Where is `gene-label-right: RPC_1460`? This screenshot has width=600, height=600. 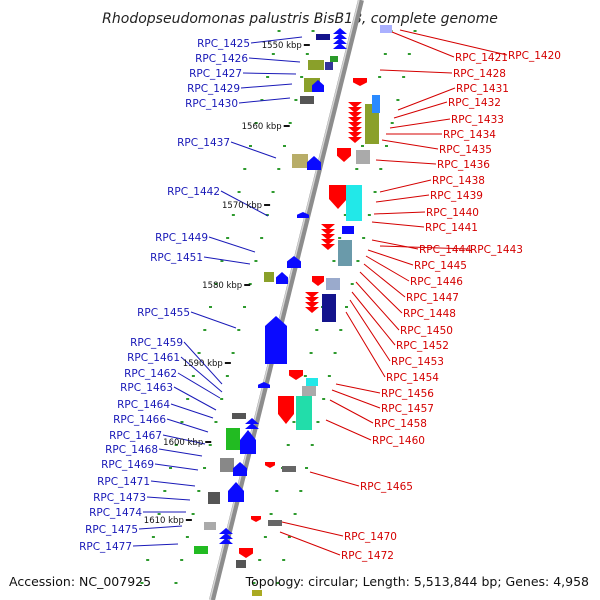
gene-label-right: RPC_1460 is located at coordinates (398, 441).